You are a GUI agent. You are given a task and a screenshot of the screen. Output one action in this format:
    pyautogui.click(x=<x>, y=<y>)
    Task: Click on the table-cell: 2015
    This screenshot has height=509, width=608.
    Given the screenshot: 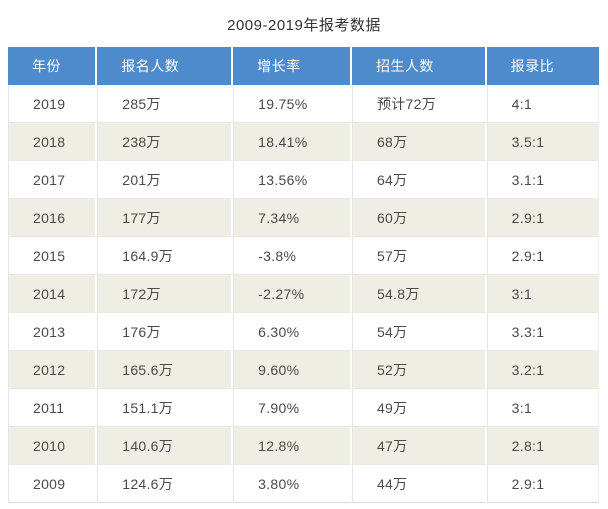 What is the action you would take?
    pyautogui.click(x=53, y=256)
    